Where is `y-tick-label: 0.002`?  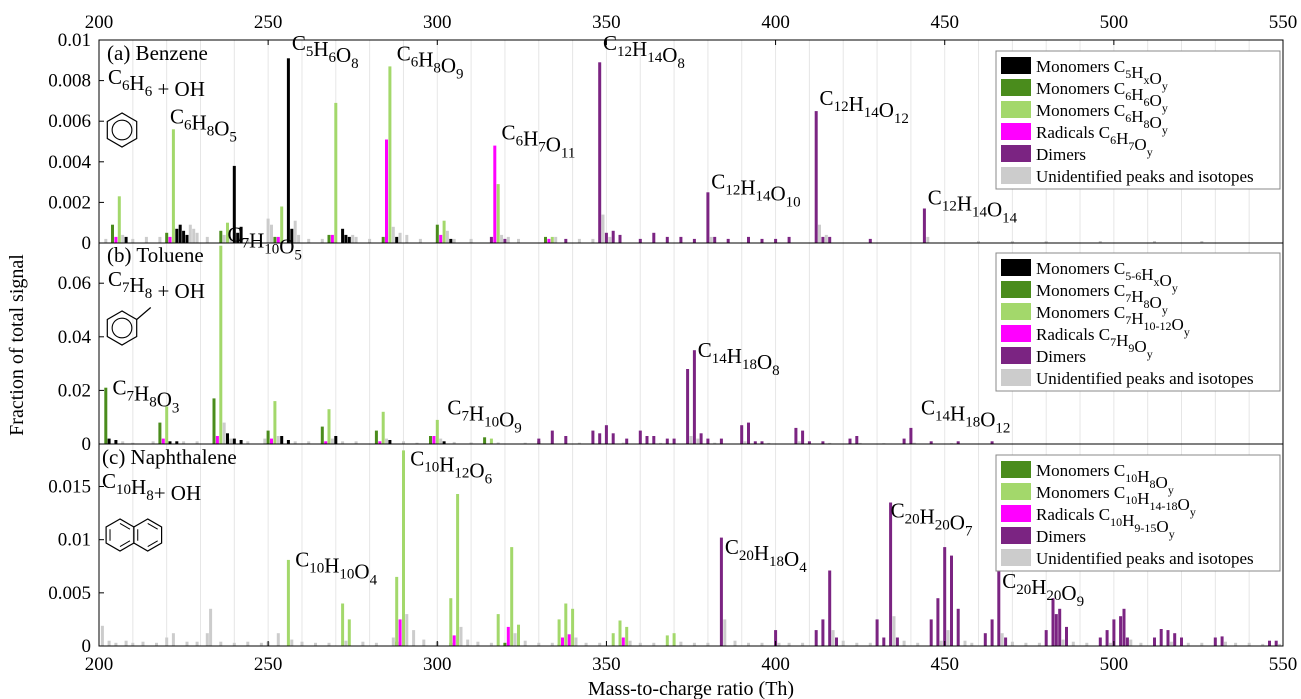
y-tick-label: 0.002 is located at coordinates (69, 202).